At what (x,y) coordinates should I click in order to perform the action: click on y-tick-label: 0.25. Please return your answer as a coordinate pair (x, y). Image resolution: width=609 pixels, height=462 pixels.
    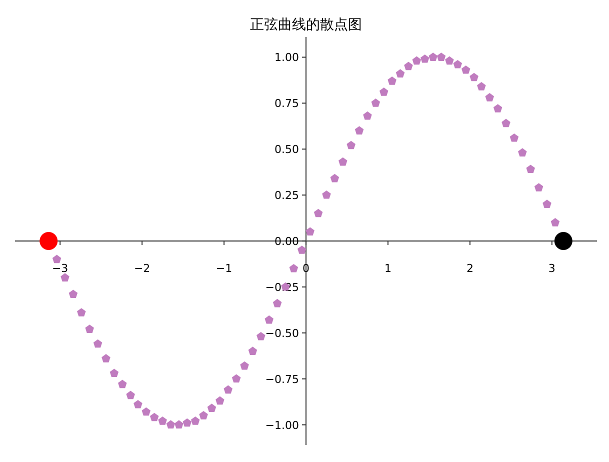
    Looking at the image, I should click on (286, 195).